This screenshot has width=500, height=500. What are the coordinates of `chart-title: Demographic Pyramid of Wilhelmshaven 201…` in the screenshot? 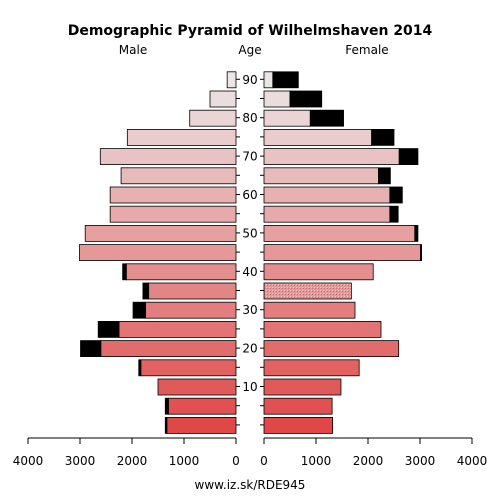 It's located at (250, 31).